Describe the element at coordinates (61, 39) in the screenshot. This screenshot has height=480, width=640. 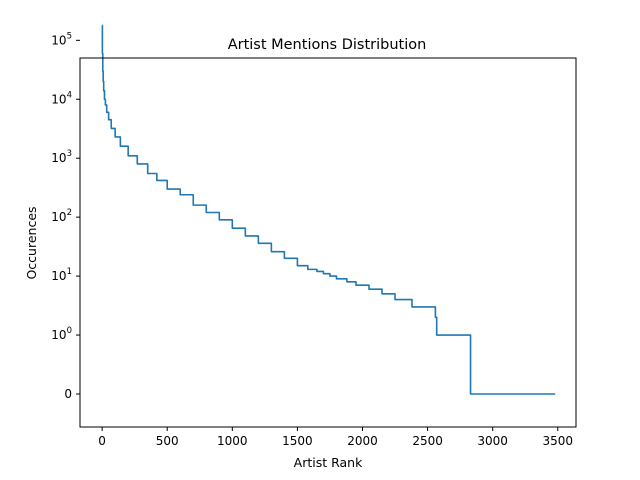
I see `y-tick-label: 10⁵` at that location.